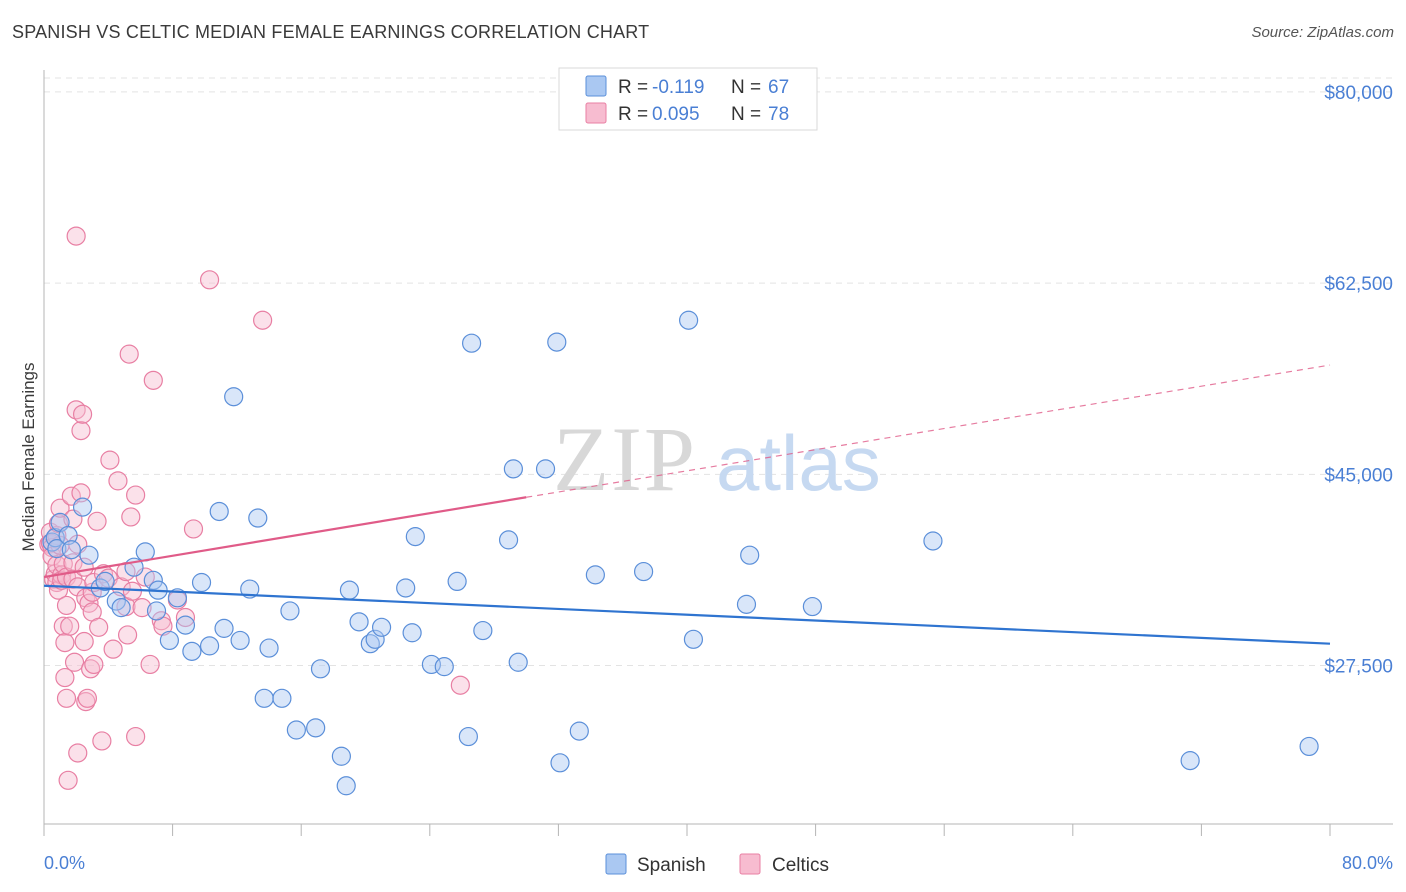 The image size is (1406, 892). I want to click on y-tick-label-1: $45,000, so click(1358, 475).